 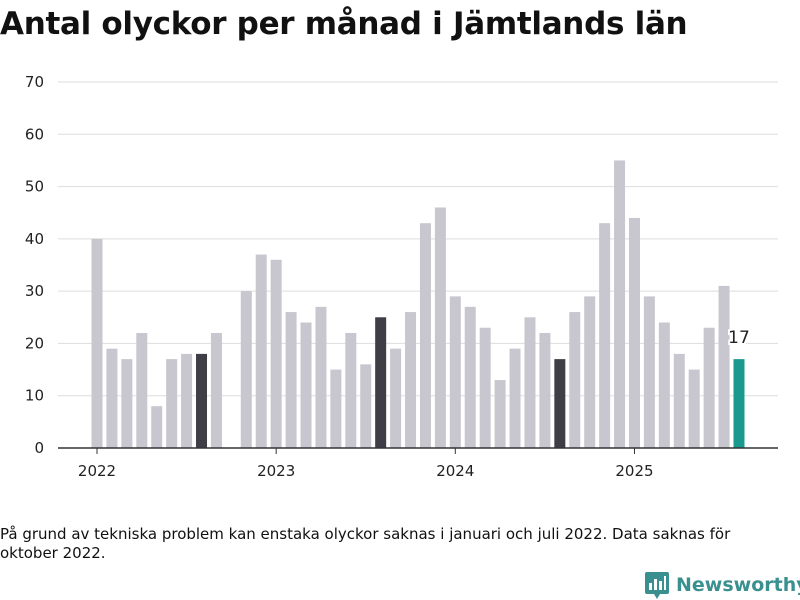 What do you see at coordinates (34, 82) in the screenshot?
I see `y-tick-label: 70` at bounding box center [34, 82].